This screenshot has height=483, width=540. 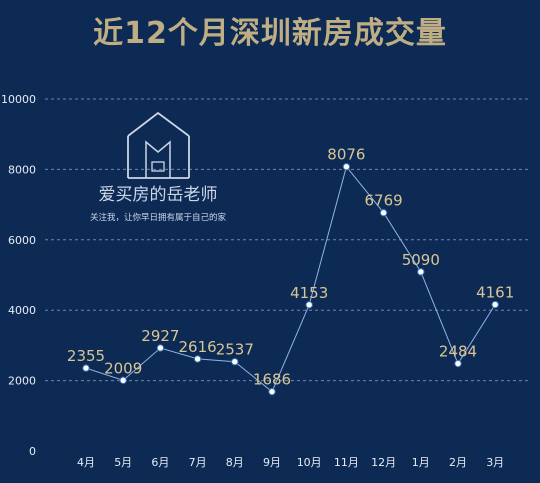 What do you see at coordinates (198, 347) in the screenshot?
I see `data-label: 2616` at bounding box center [198, 347].